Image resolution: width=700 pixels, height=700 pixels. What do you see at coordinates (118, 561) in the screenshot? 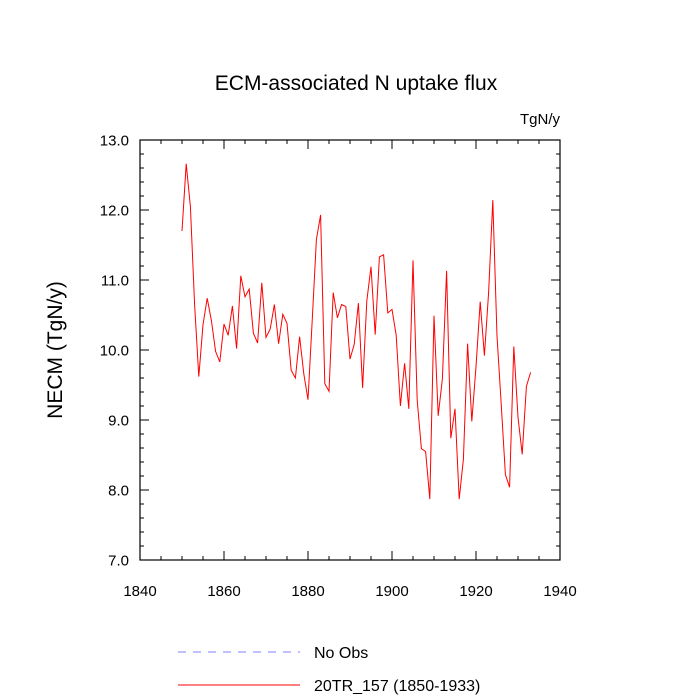
I see `y-tick-label: 7.0` at bounding box center [118, 561].